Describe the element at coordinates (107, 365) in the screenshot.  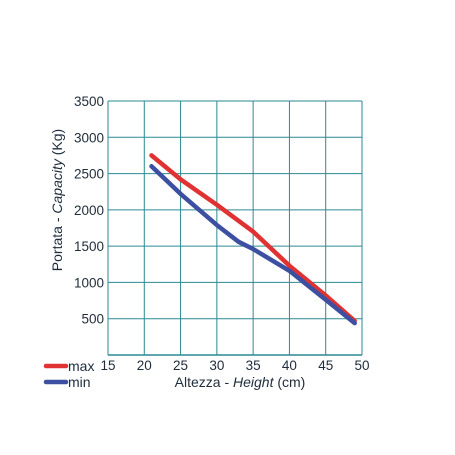
I see `x-tick-label: 15` at that location.